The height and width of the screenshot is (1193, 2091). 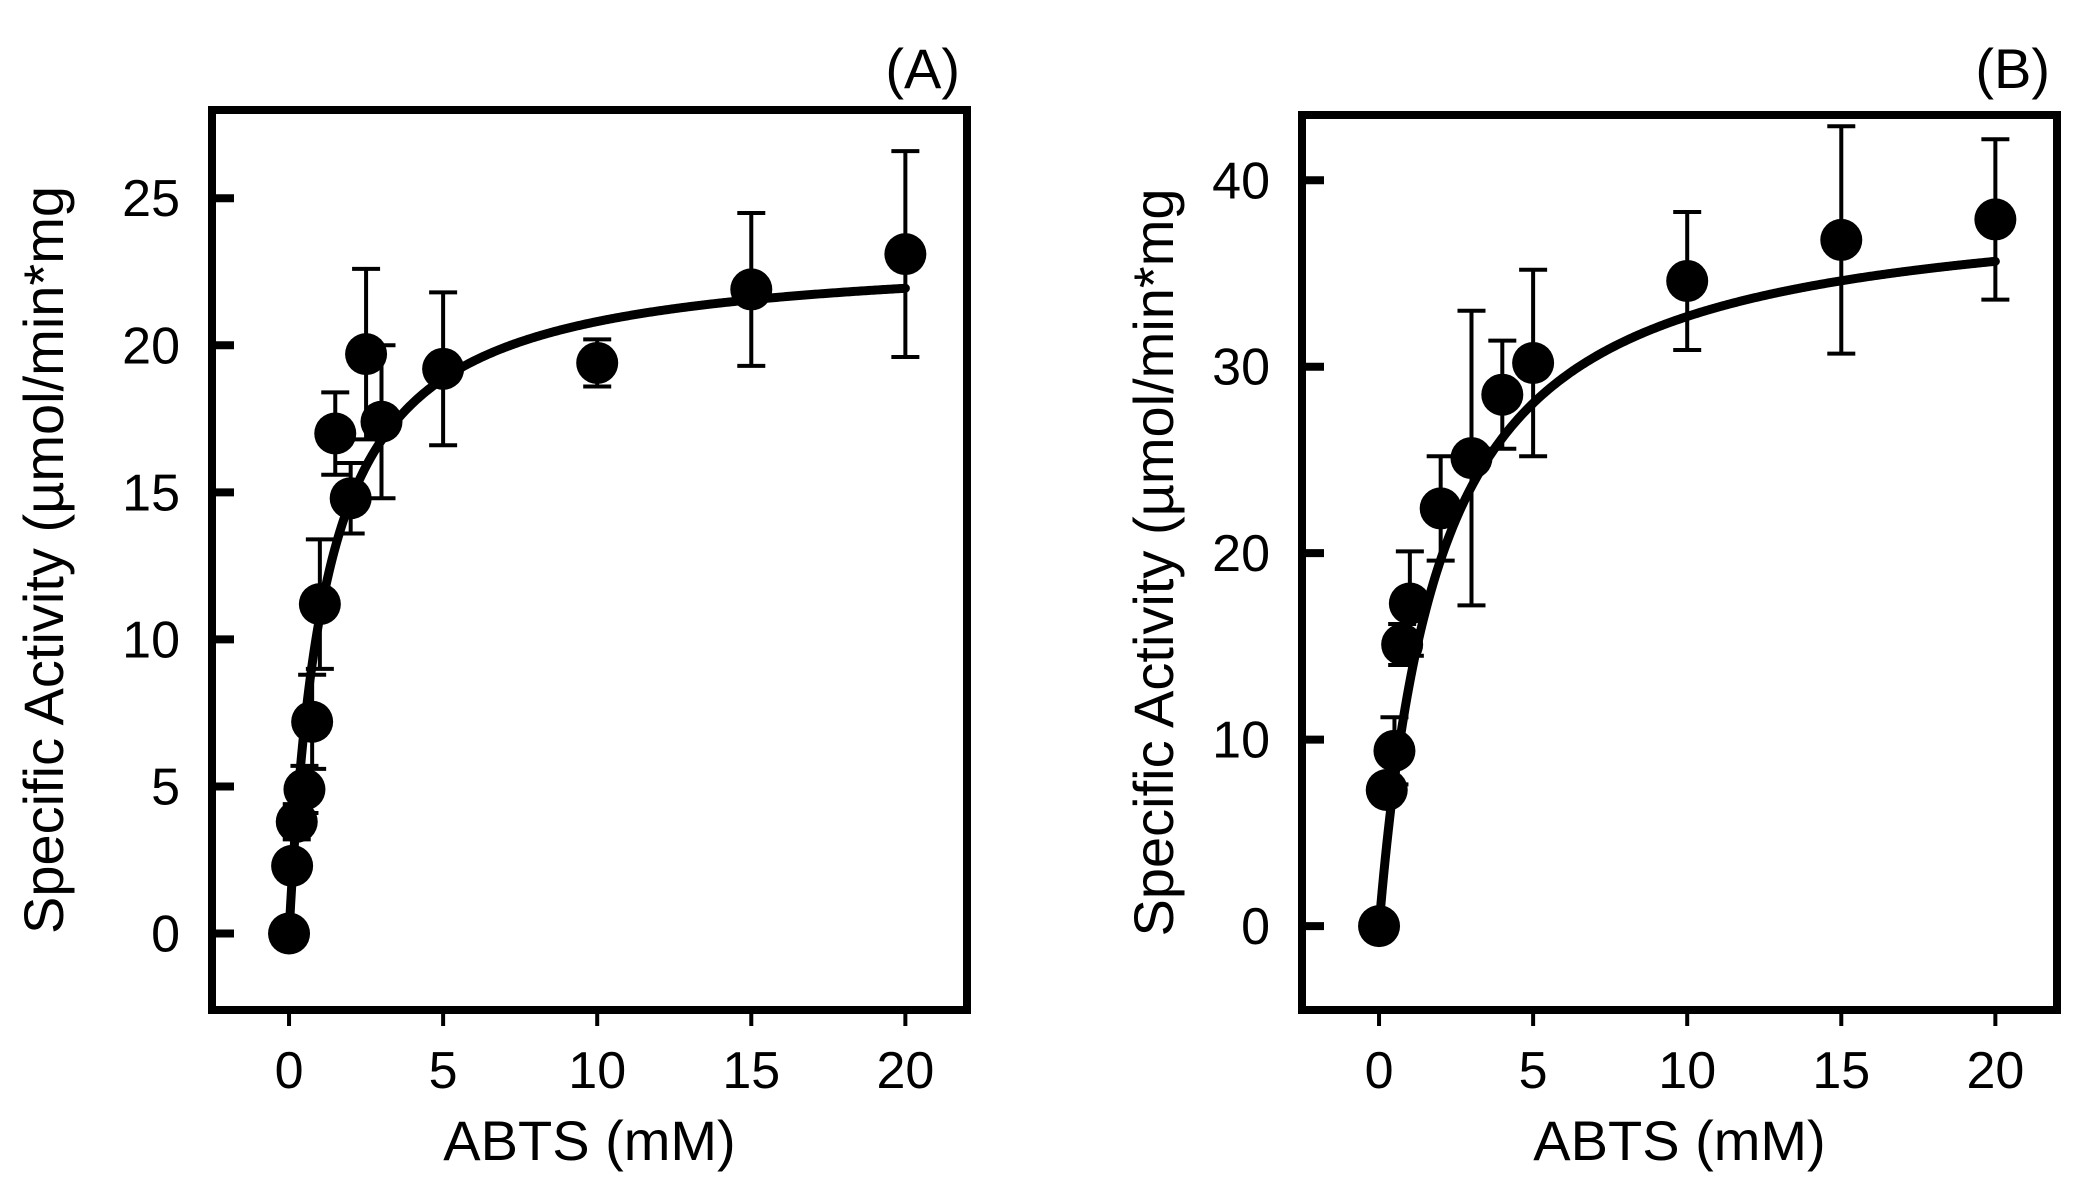 What do you see at coordinates (151, 199) in the screenshot?
I see `y-tick-label: 25` at bounding box center [151, 199].